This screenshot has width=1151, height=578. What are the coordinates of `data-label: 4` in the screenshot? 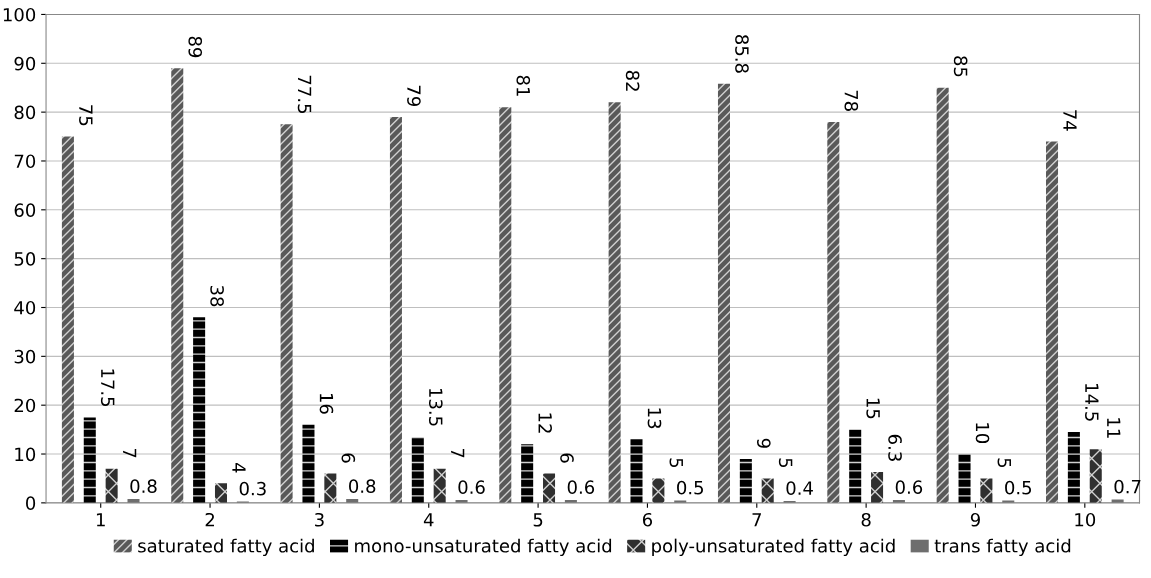 It's located at (239, 467).